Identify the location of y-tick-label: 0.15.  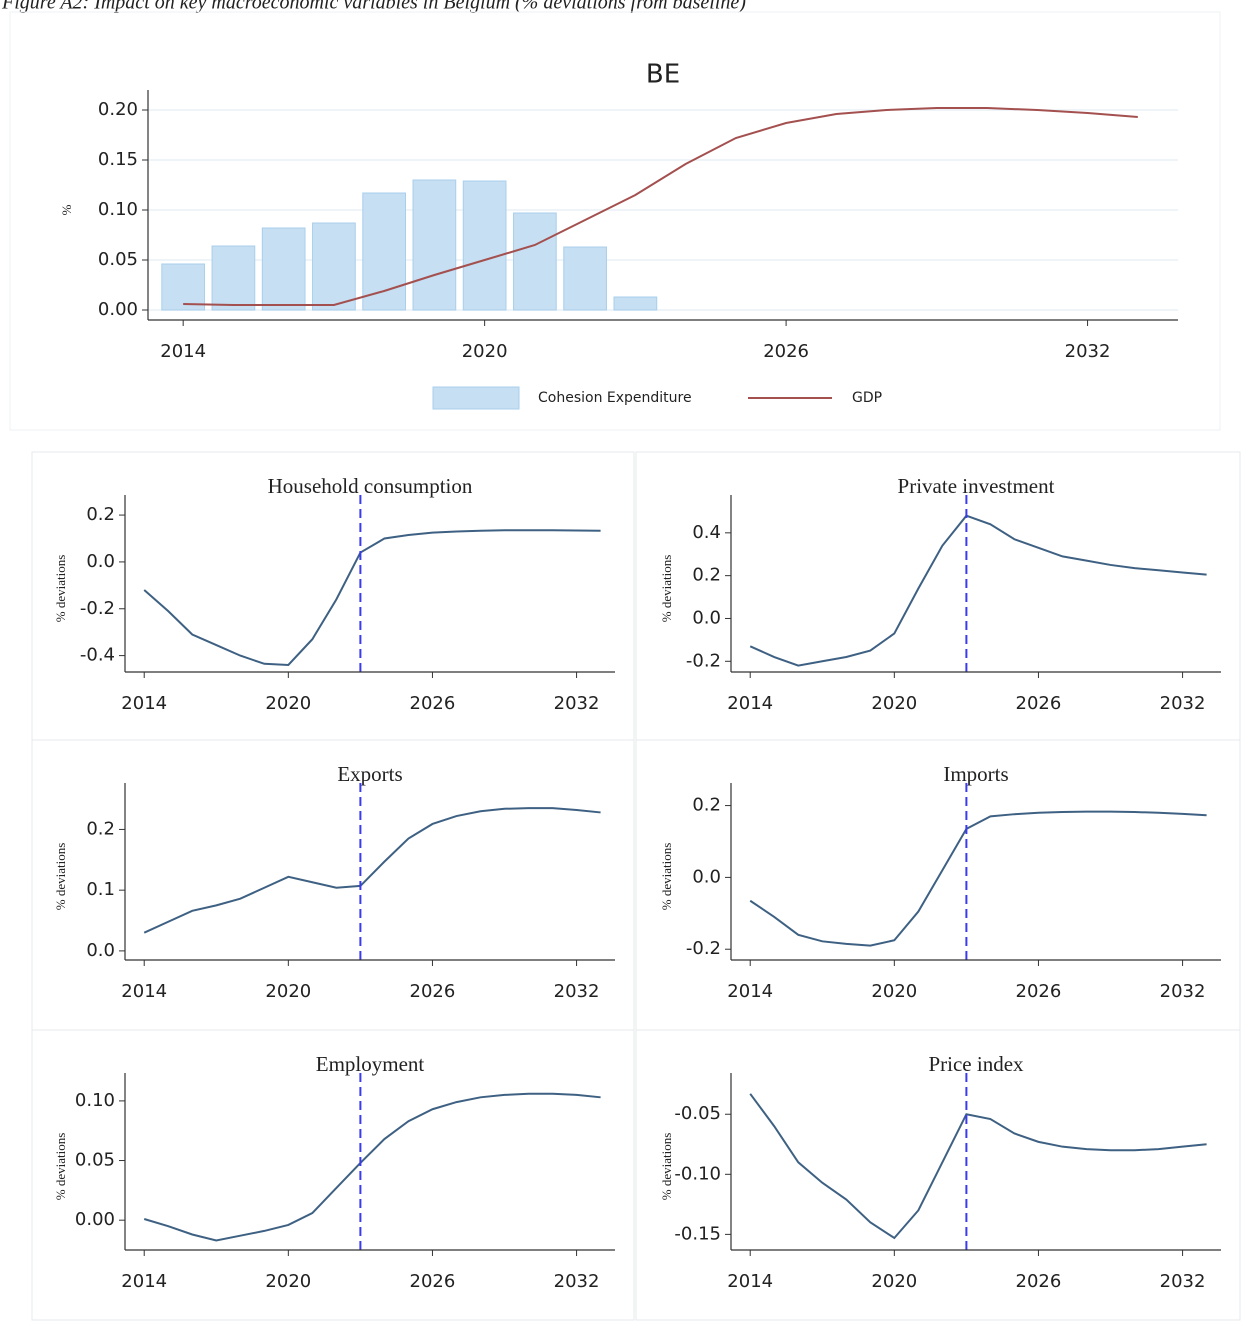
(118, 159).